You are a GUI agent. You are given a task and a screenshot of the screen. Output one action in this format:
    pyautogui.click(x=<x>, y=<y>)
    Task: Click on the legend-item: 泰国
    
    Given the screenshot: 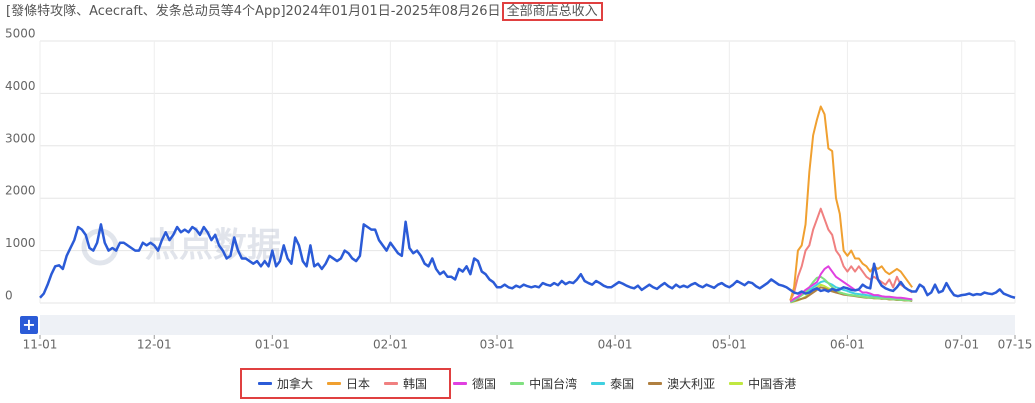 What is the action you would take?
    pyautogui.click(x=612, y=383)
    